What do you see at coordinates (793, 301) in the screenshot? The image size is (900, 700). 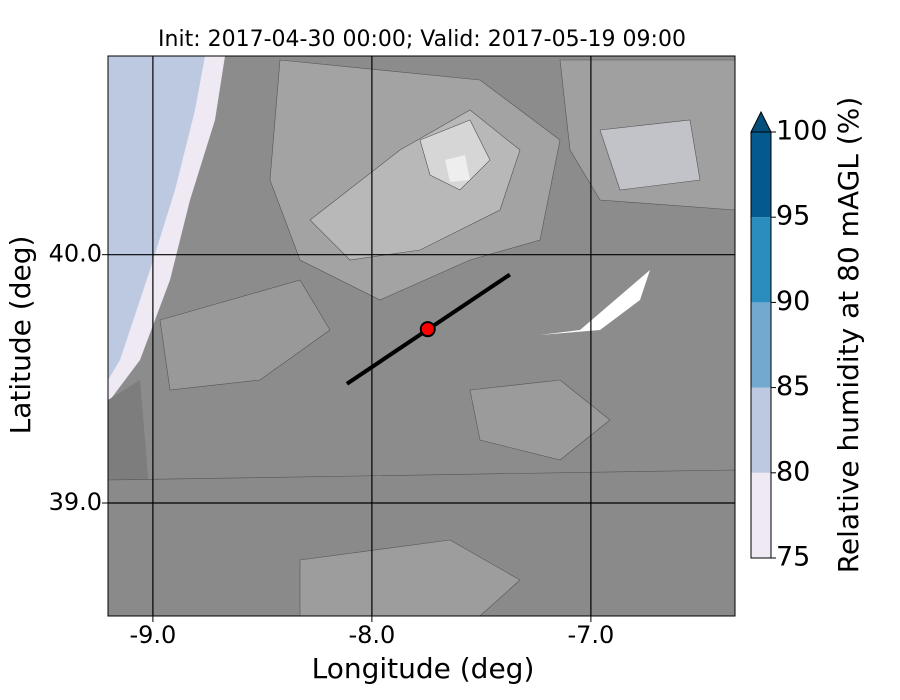 I see `colorbar-tick-label: 90` at bounding box center [793, 301].